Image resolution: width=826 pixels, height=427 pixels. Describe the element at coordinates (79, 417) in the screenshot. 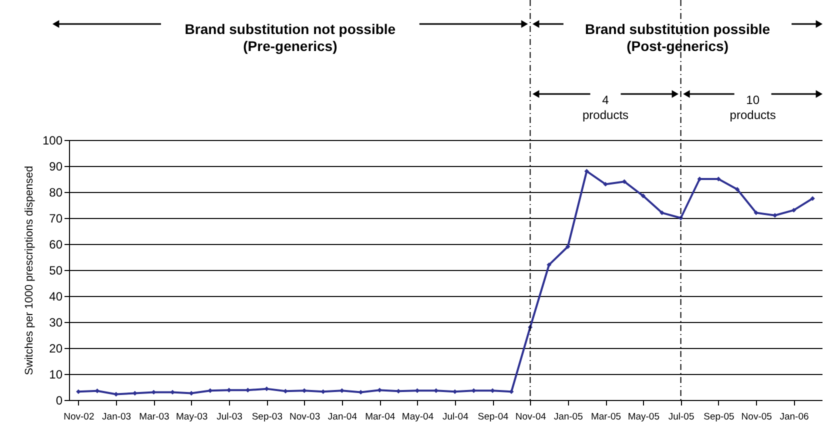

I see `x-tick-label: Nov-02` at that location.